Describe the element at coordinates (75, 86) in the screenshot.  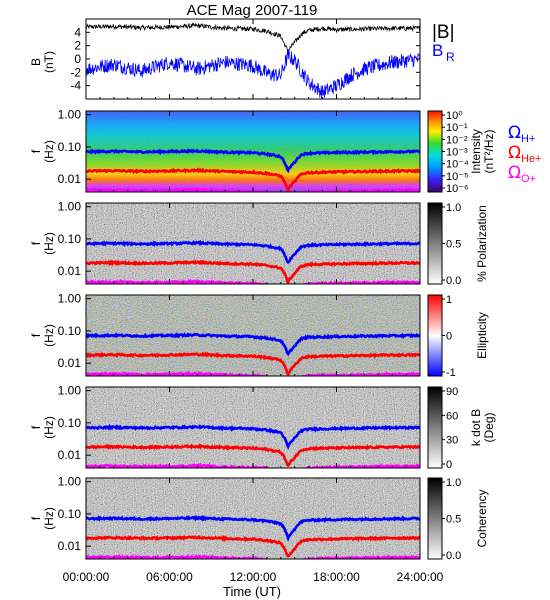
I see `field-y-tick-label: -4` at that location.